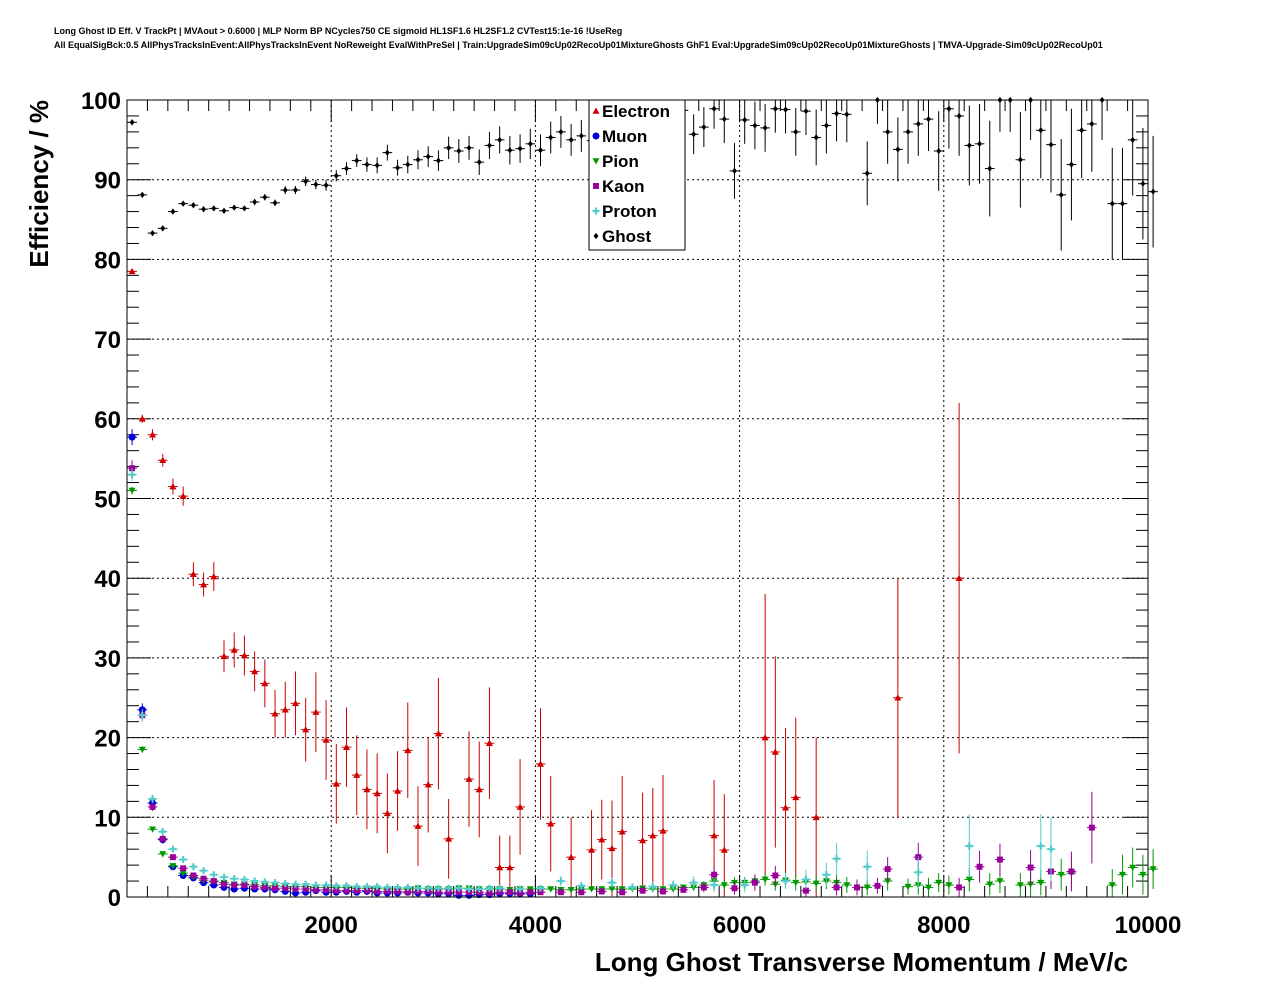 This screenshot has width=1276, height=996. What do you see at coordinates (596, 110) in the screenshot?
I see `legend-marker-electron` at bounding box center [596, 110].